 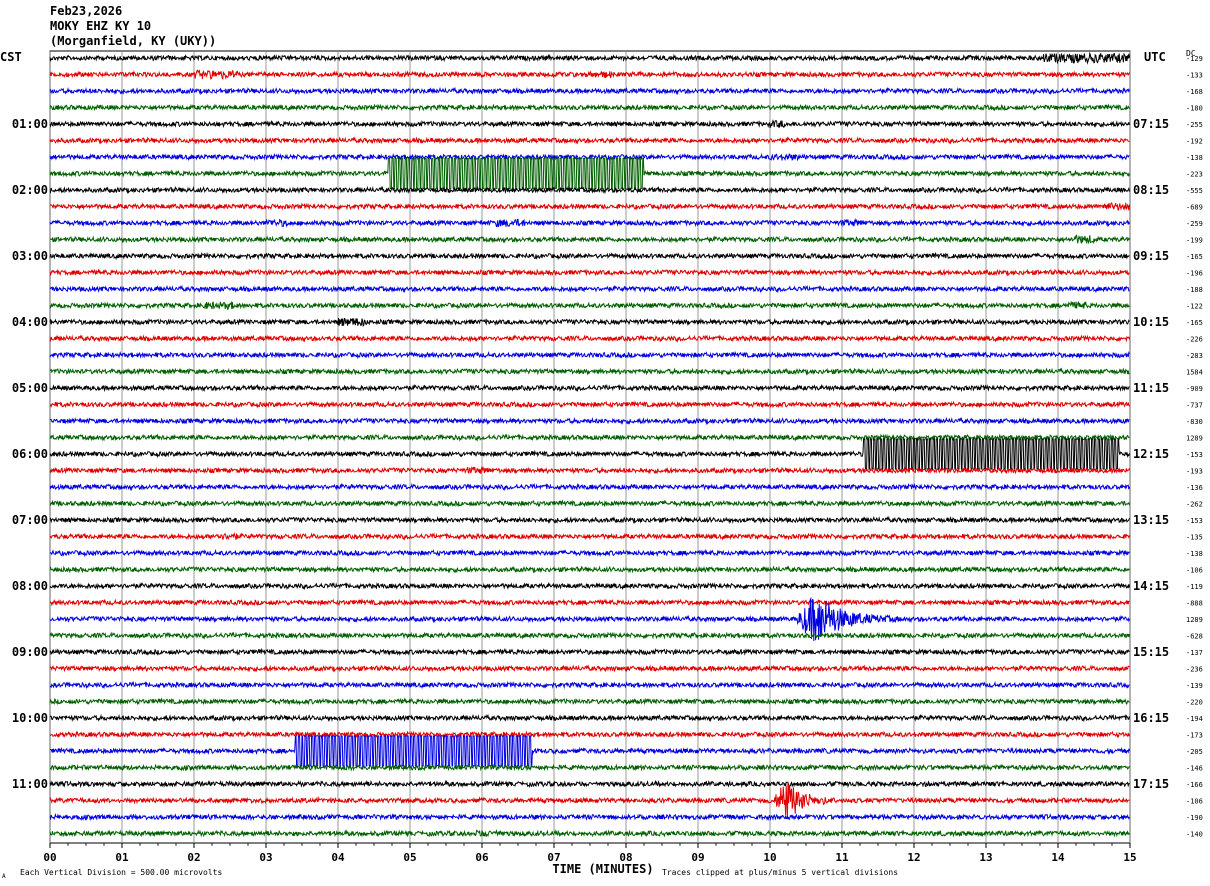 I want to click on left-hour-label: 10:00, so click(x=30, y=718).